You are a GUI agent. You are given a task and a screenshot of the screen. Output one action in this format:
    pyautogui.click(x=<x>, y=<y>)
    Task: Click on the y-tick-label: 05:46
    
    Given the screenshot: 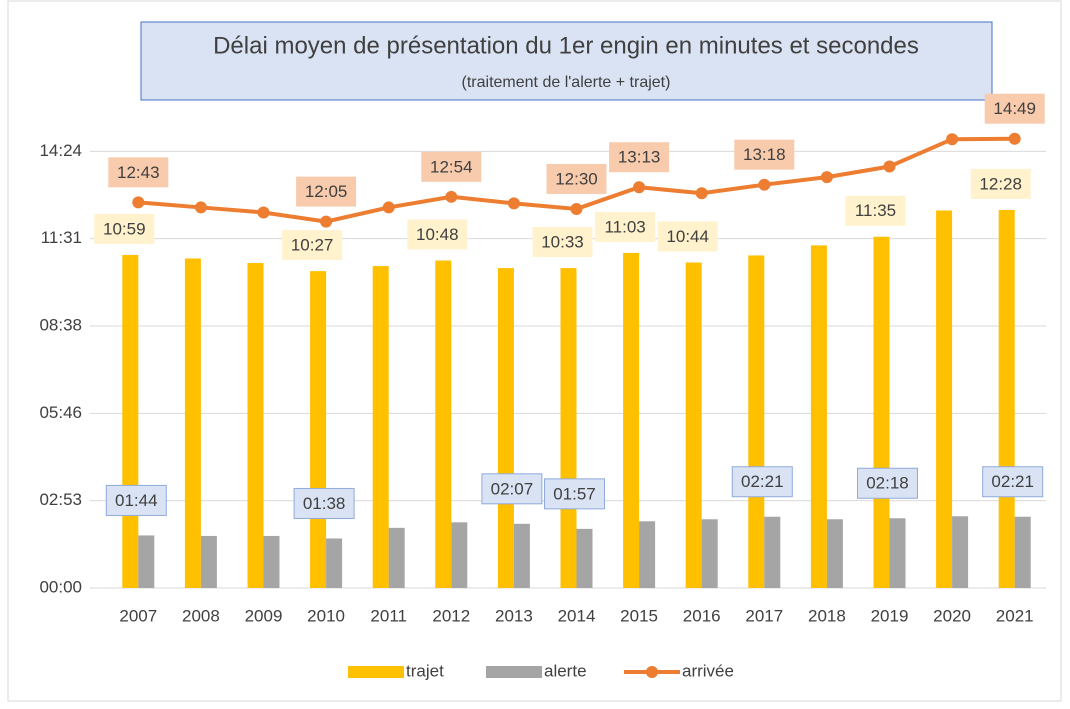 What is the action you would take?
    pyautogui.click(x=60, y=412)
    